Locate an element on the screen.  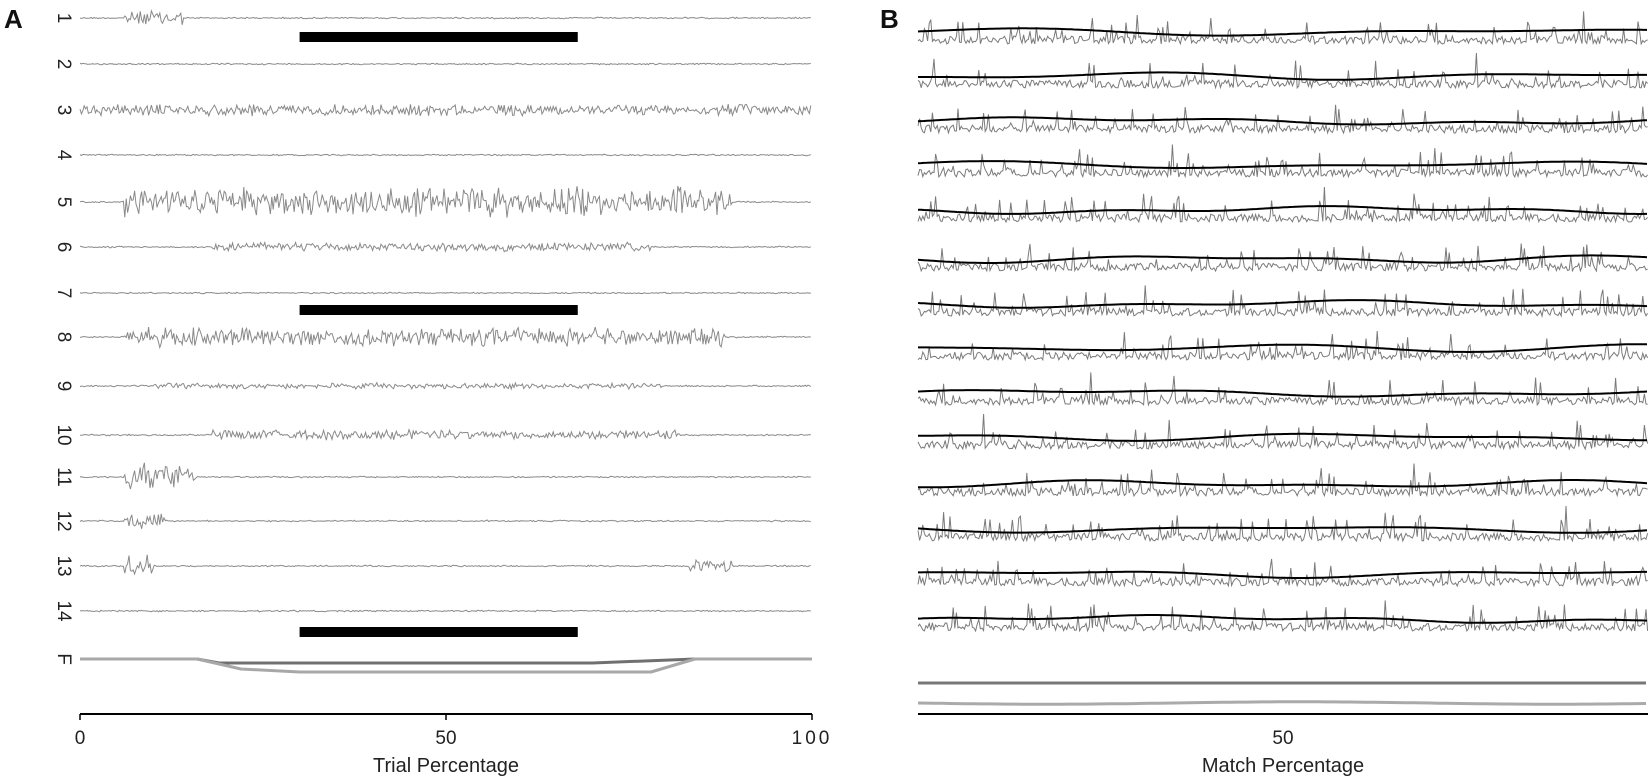
channel-label-14: 14 is located at coordinates (63, 611).